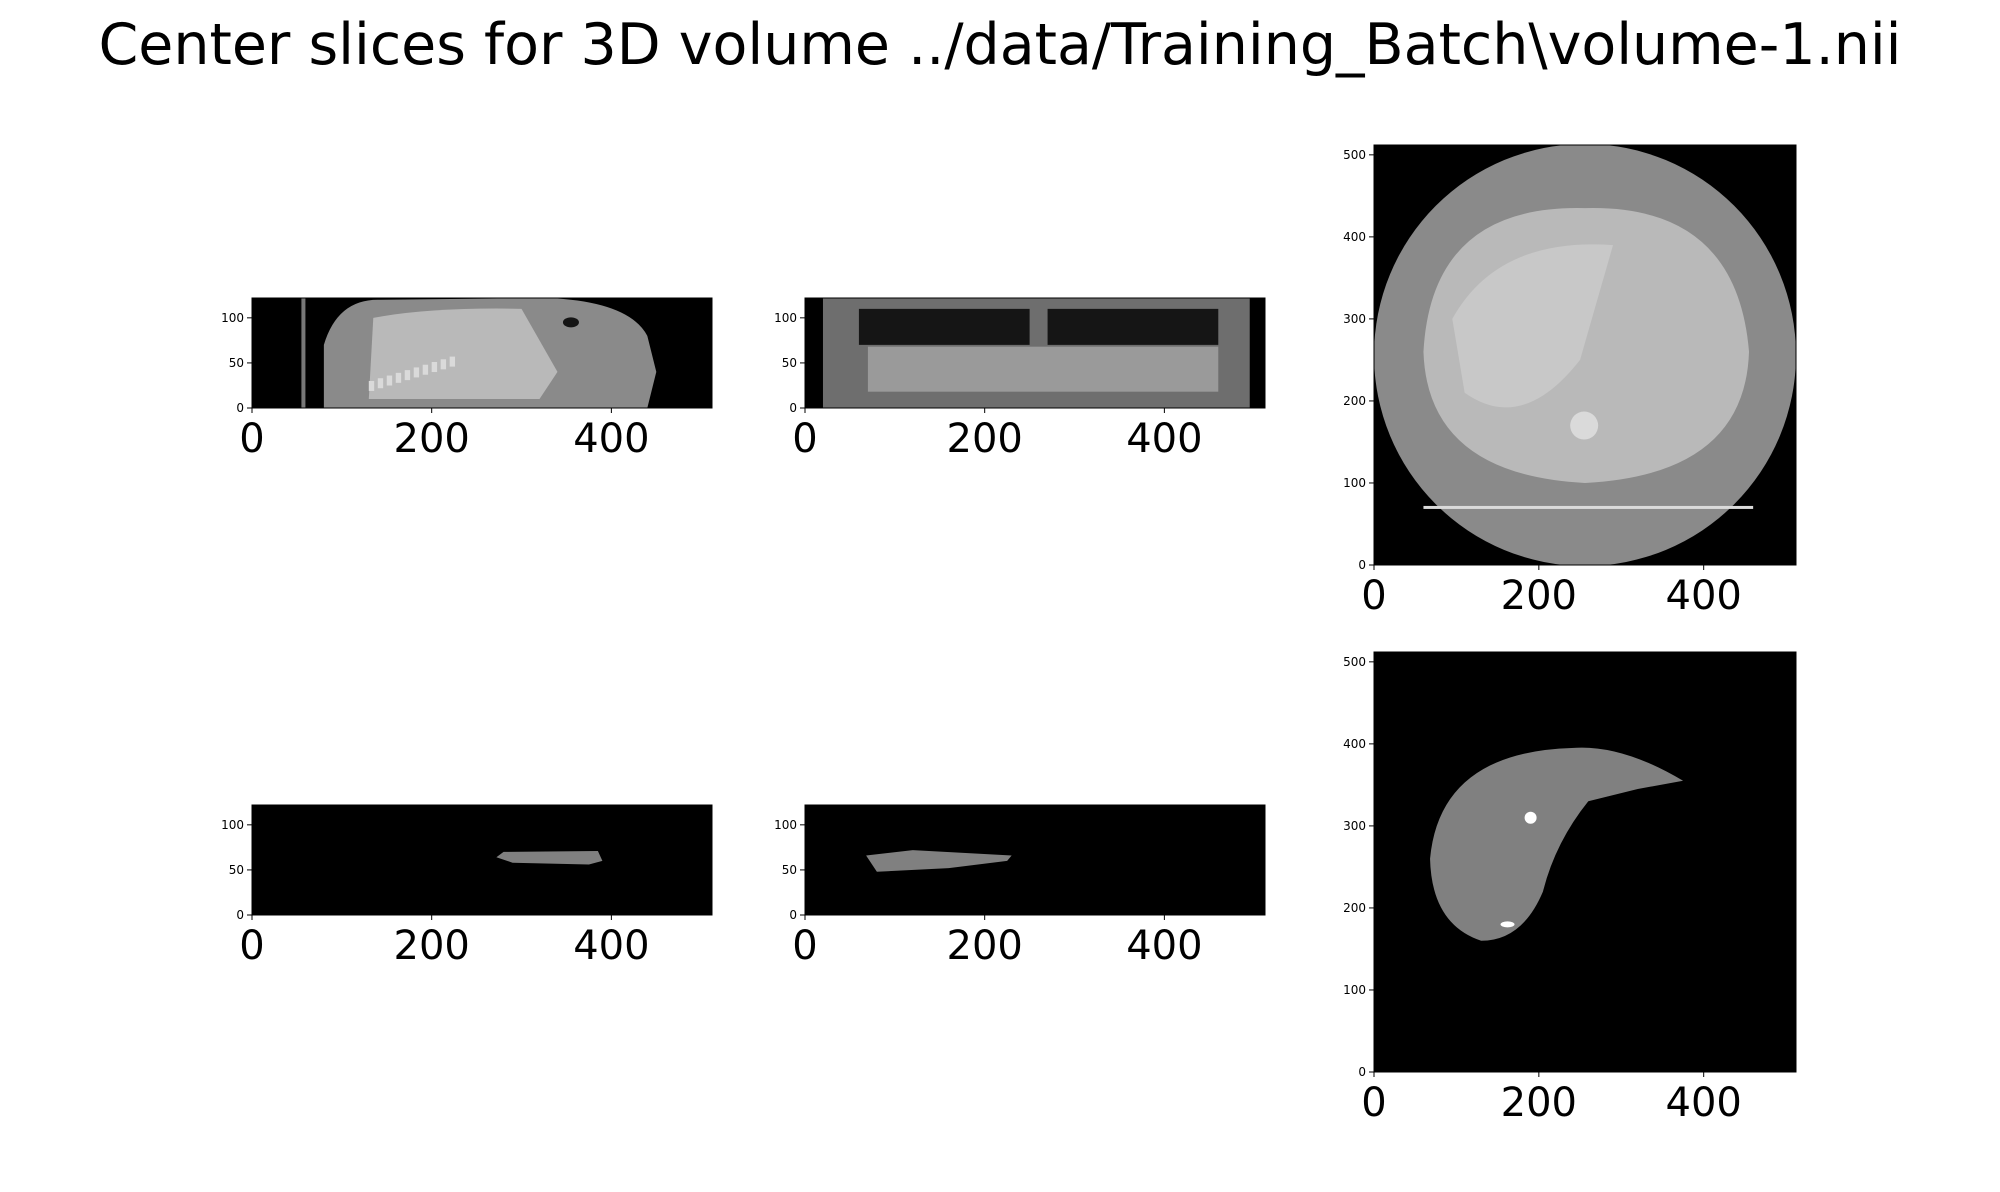 The image size is (2000, 1192). I want to click on mask-sagittal-plot: 0 50 100 0 200 400, so click(467, 886).